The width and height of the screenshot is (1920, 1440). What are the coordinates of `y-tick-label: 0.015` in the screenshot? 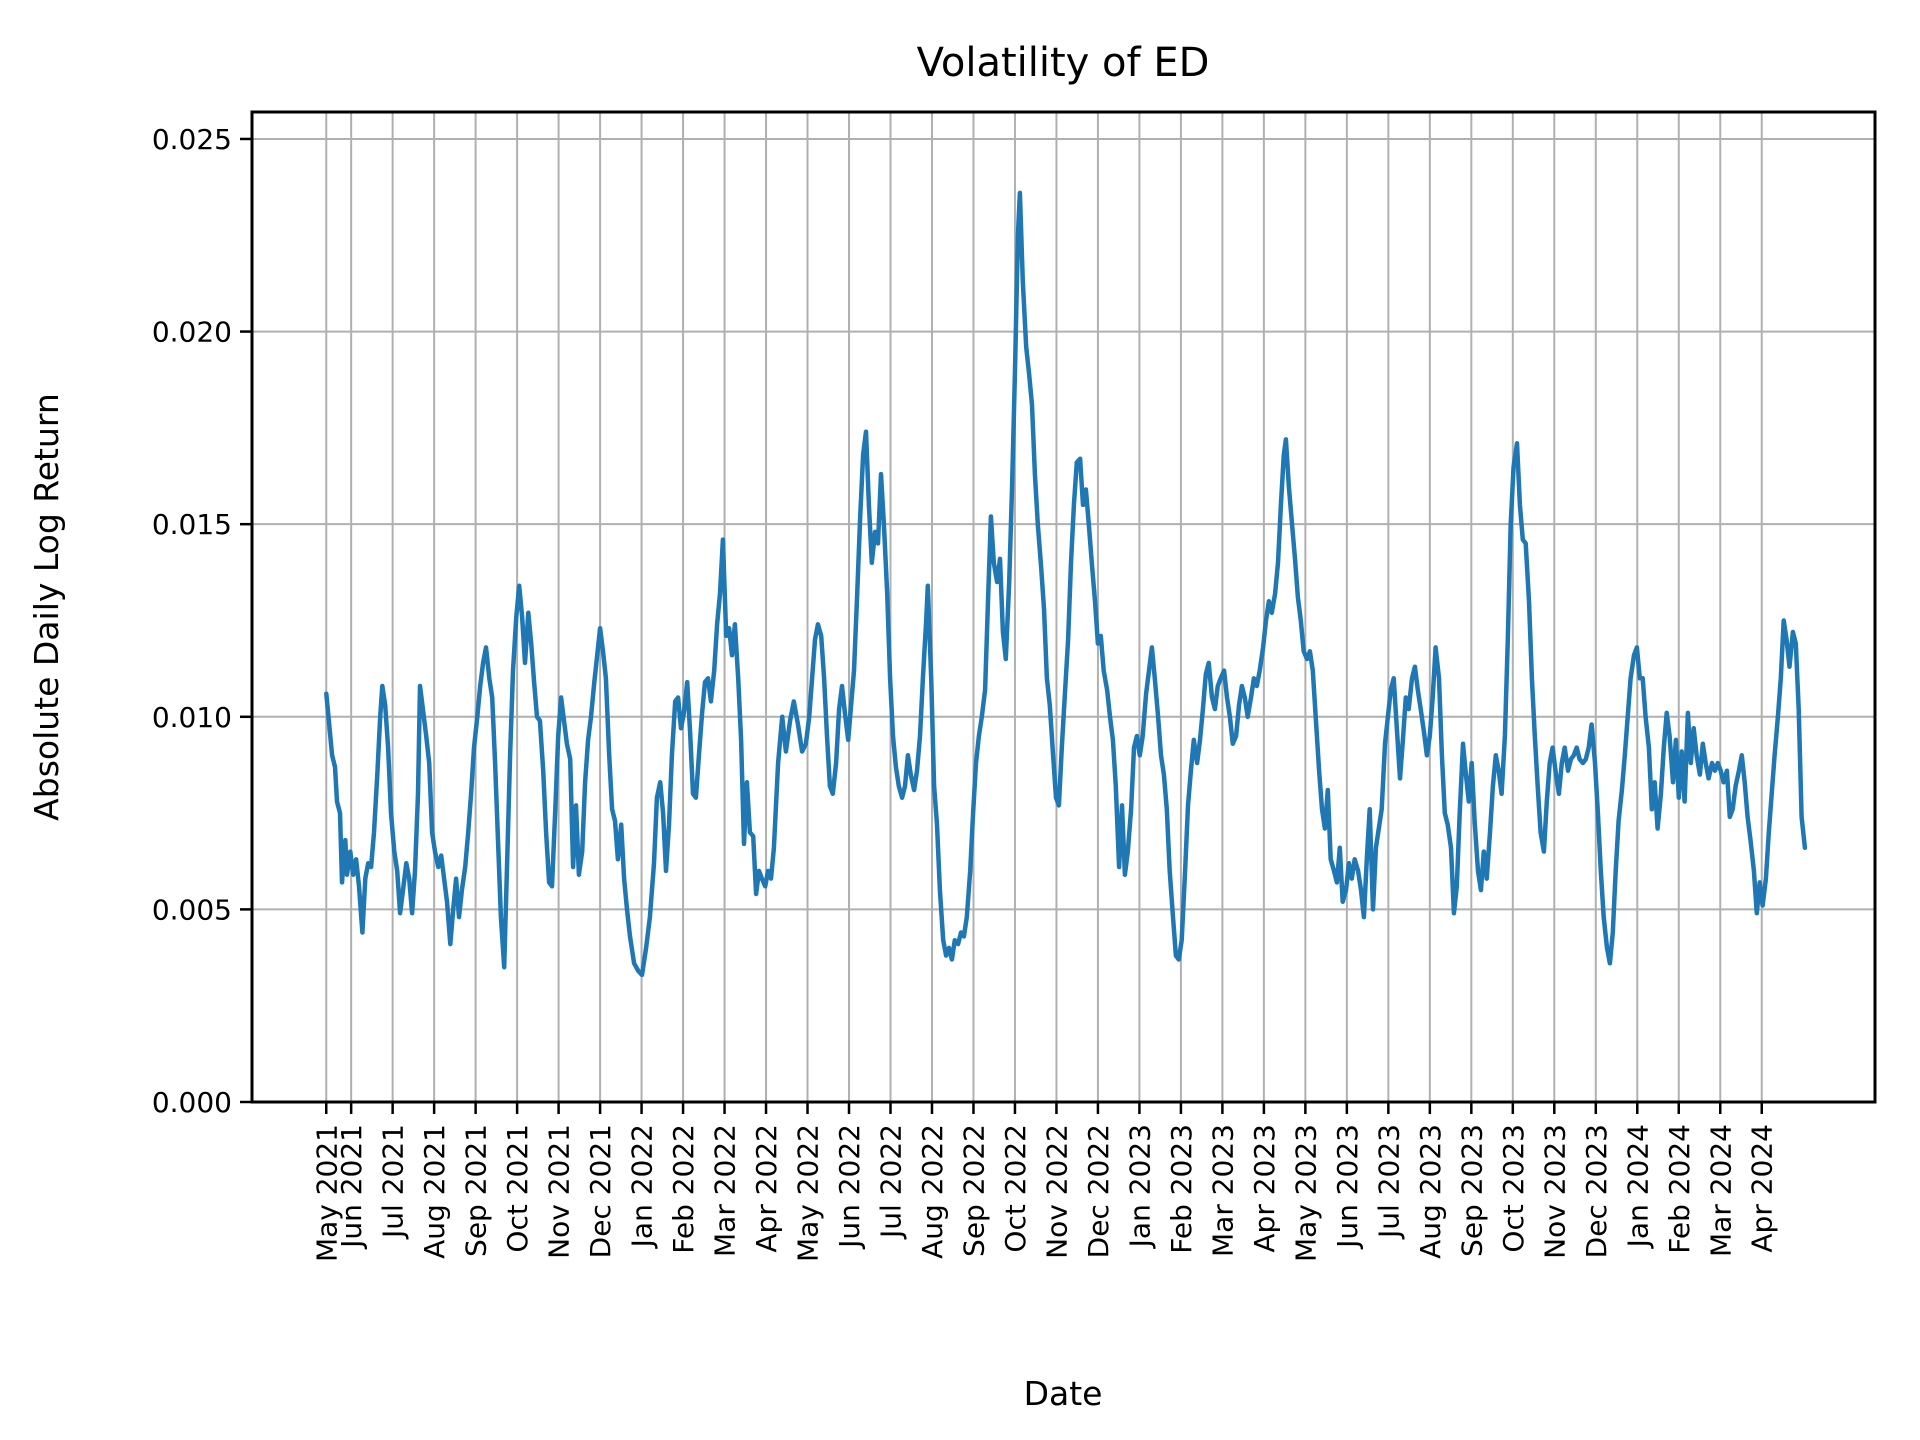 It's located at (192, 524).